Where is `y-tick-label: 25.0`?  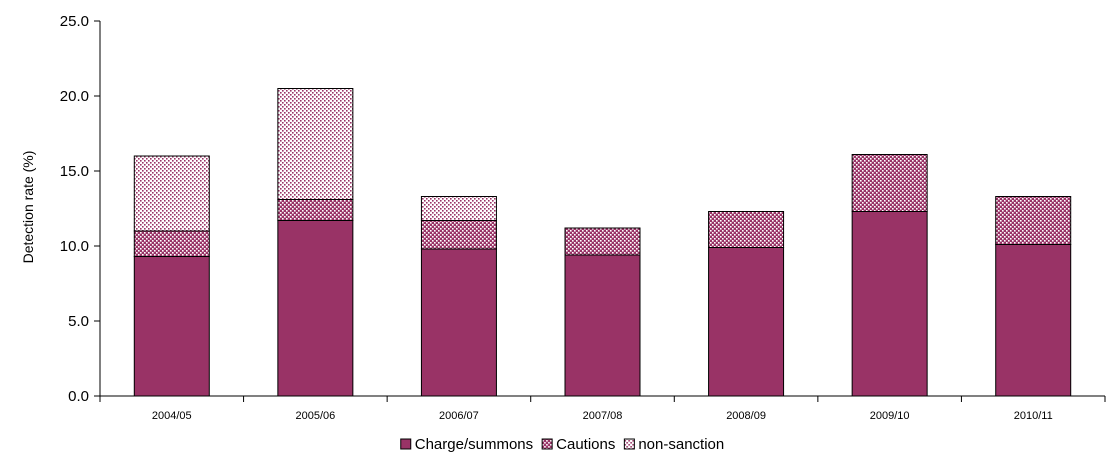 y-tick-label: 25.0 is located at coordinates (74, 21).